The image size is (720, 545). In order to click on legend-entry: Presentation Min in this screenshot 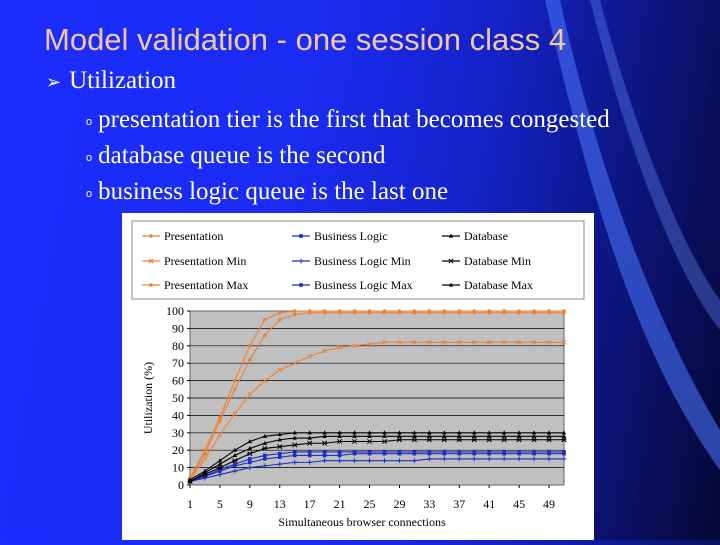, I will do `click(205, 261)`.